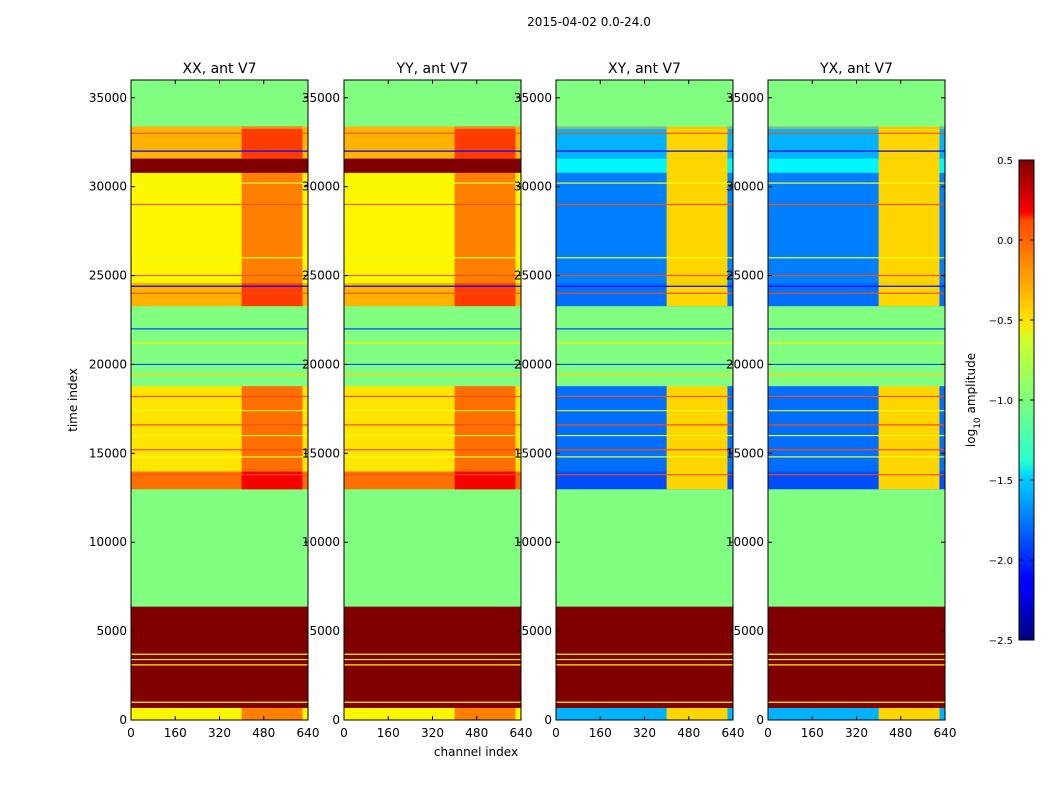 This screenshot has width=1050, height=800. What do you see at coordinates (978, 423) in the screenshot?
I see `colorbar-label-subscript: 10` at bounding box center [978, 423].